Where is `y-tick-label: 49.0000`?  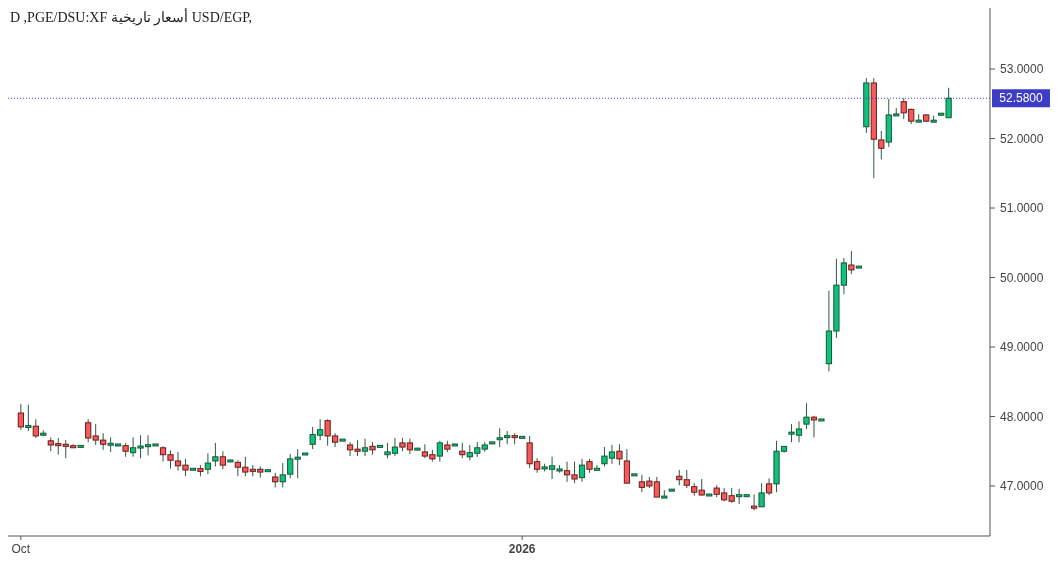
y-tick-label: 49.0000 is located at coordinates (1022, 347).